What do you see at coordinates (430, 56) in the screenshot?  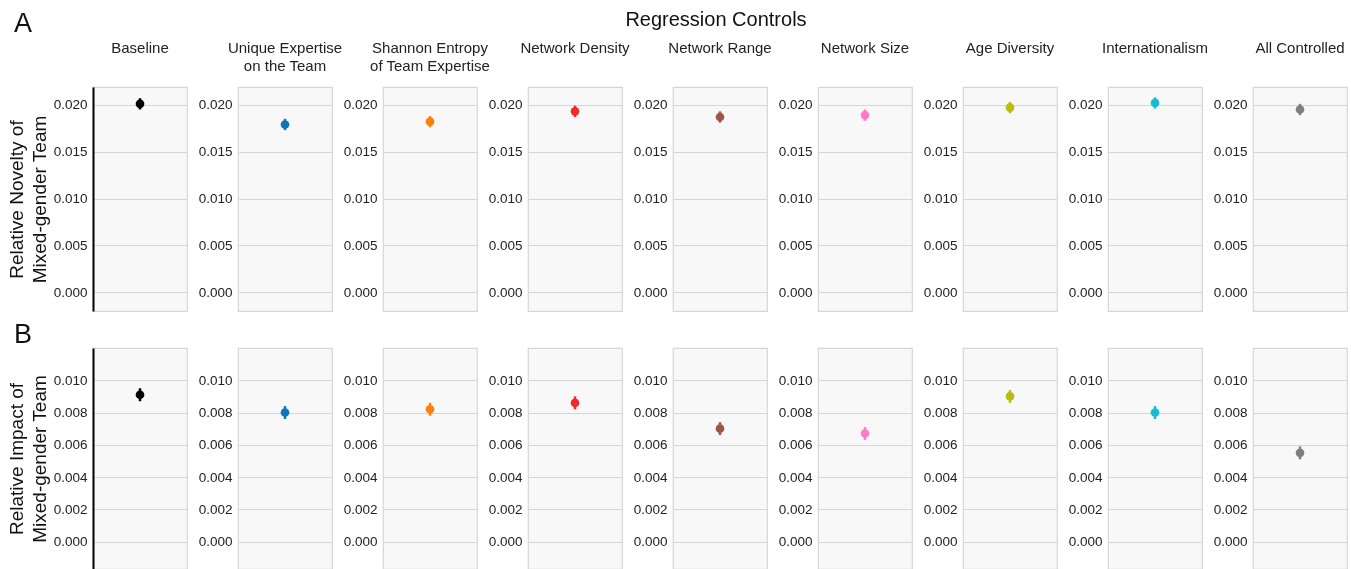 I see `chart-title: Shannon Entropy of Team Expertise` at bounding box center [430, 56].